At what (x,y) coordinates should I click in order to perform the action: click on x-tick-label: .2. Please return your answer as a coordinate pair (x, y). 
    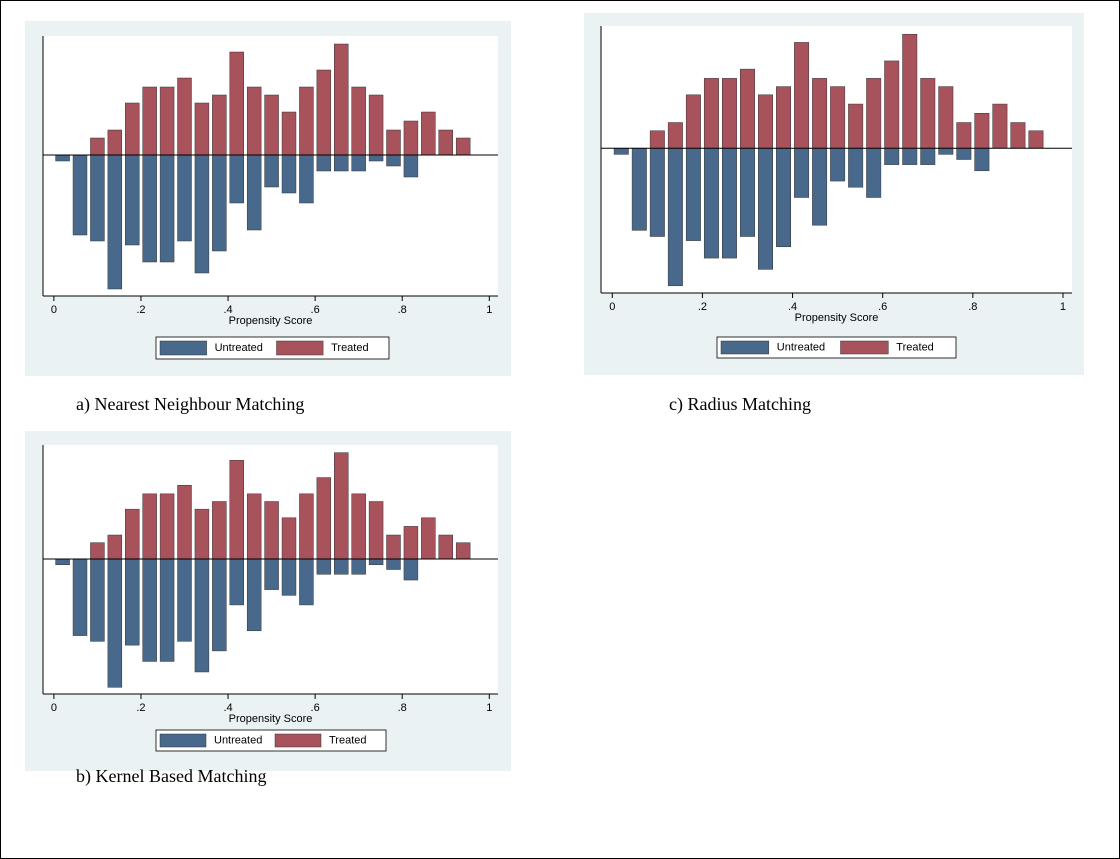
    Looking at the image, I should click on (140, 708).